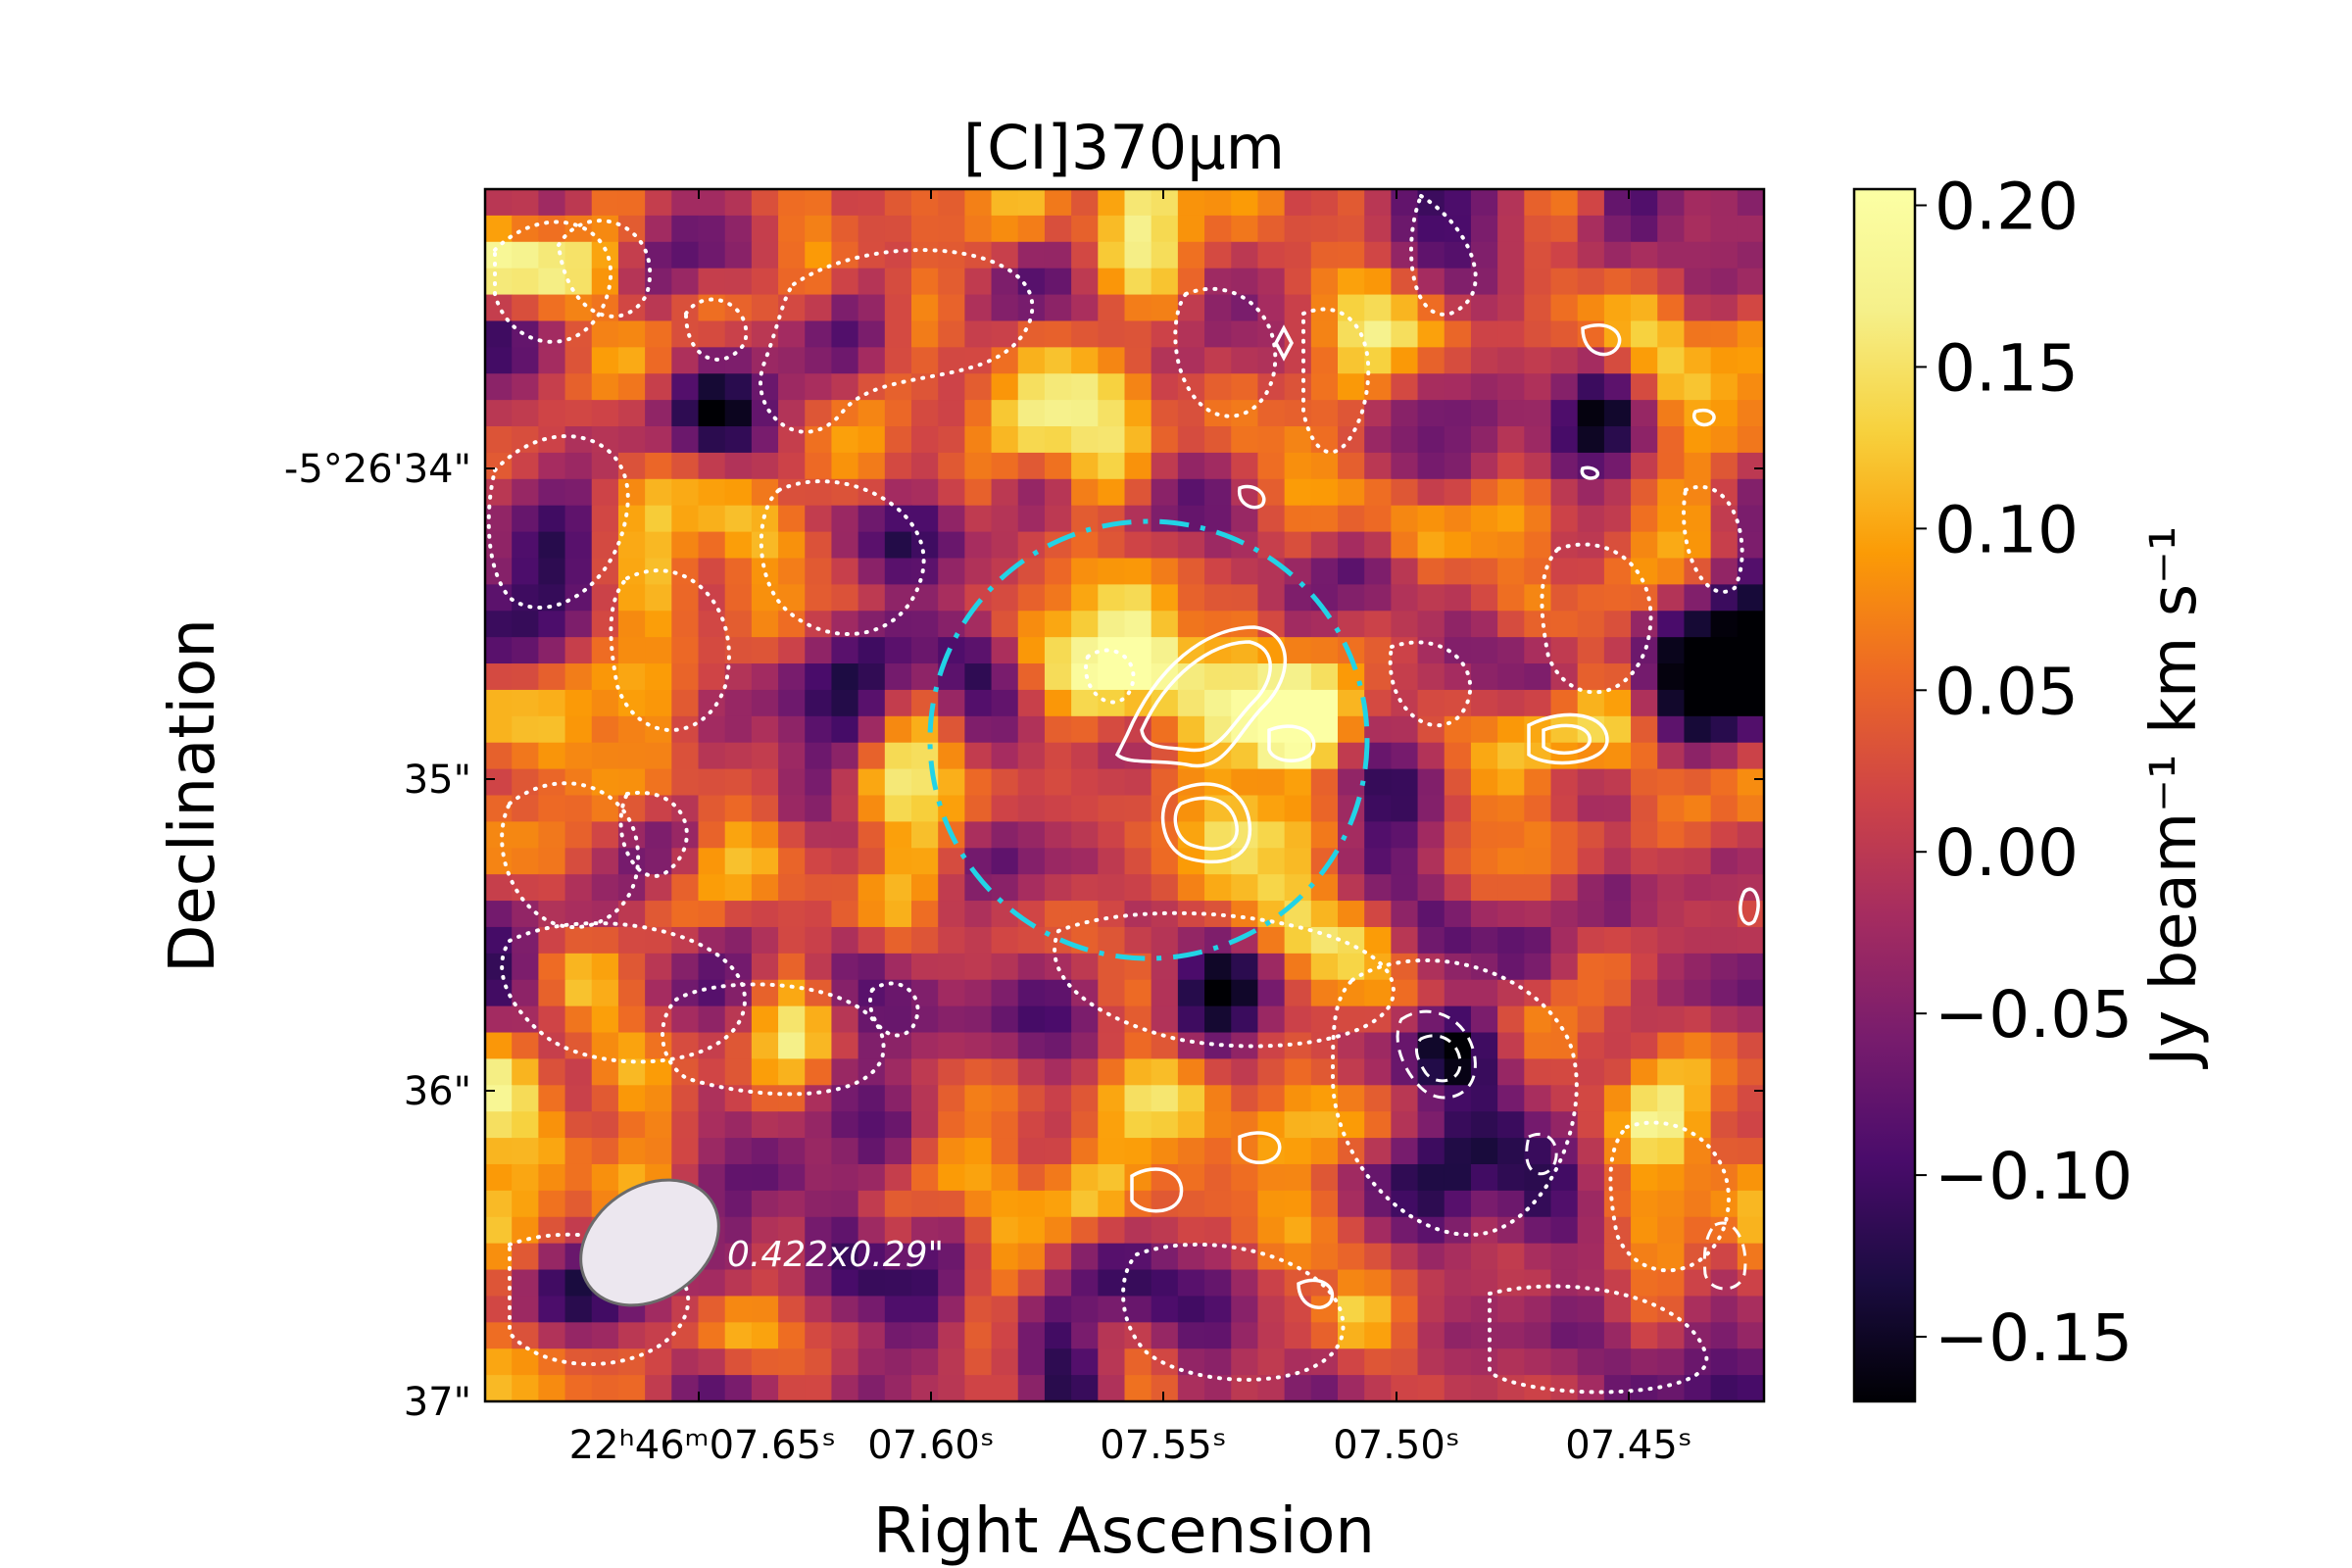  What do you see at coordinates (702, 1445) in the screenshot?
I see `x-tick-label: 22ʰ46ᵐ07.65ˢ` at bounding box center [702, 1445].